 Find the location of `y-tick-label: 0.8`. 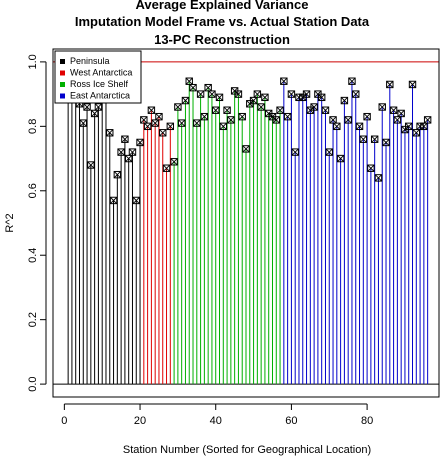

y-tick-label: 0.8 is located at coordinates (33, 126).